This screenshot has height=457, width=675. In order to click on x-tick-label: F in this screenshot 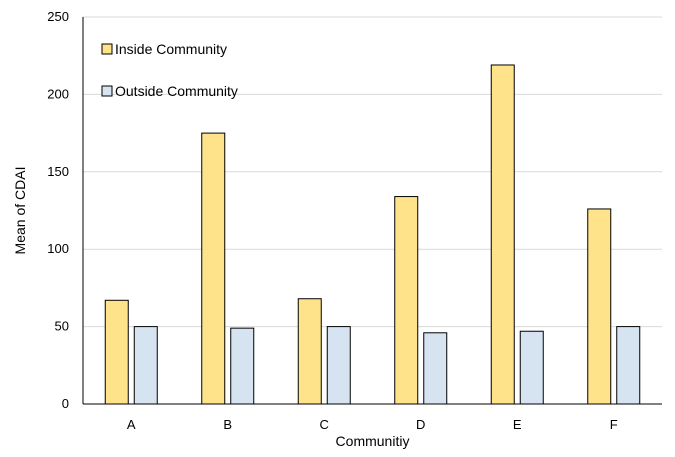, I will do `click(614, 424)`.